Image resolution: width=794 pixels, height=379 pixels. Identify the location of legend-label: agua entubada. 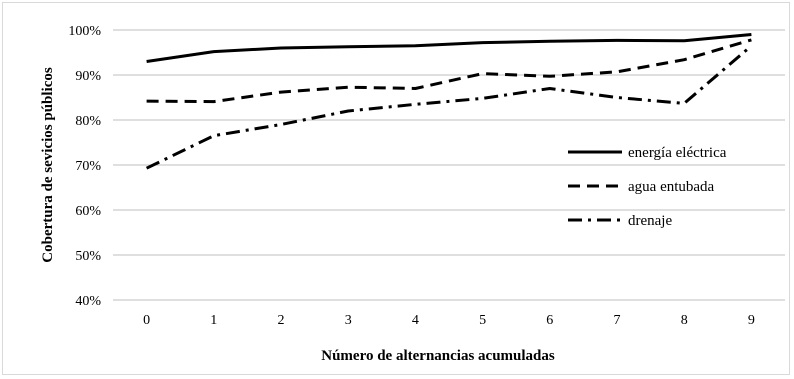
(671, 187).